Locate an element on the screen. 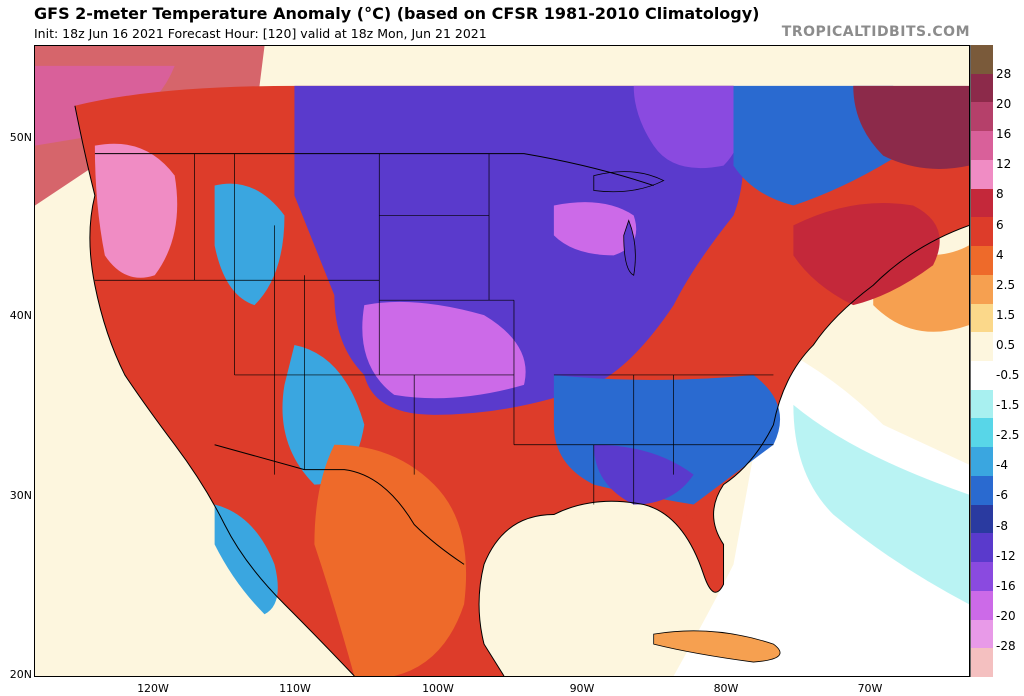 The image size is (1024, 696). lon-label-90w: 90W is located at coordinates (582, 688).